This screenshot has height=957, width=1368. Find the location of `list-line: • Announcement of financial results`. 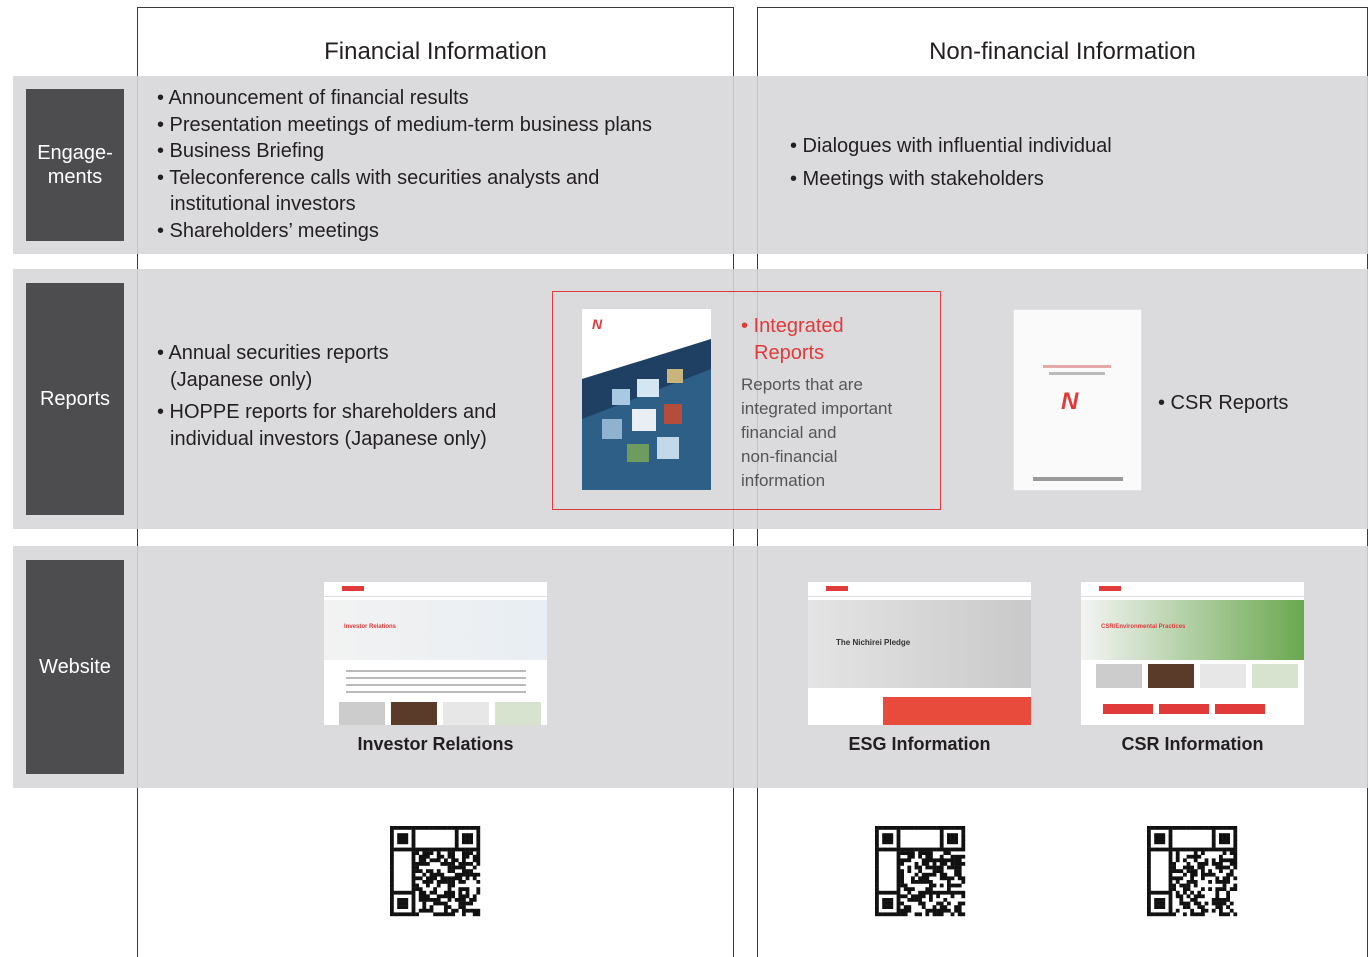

list-line: • Announcement of financial results is located at coordinates (313, 98).